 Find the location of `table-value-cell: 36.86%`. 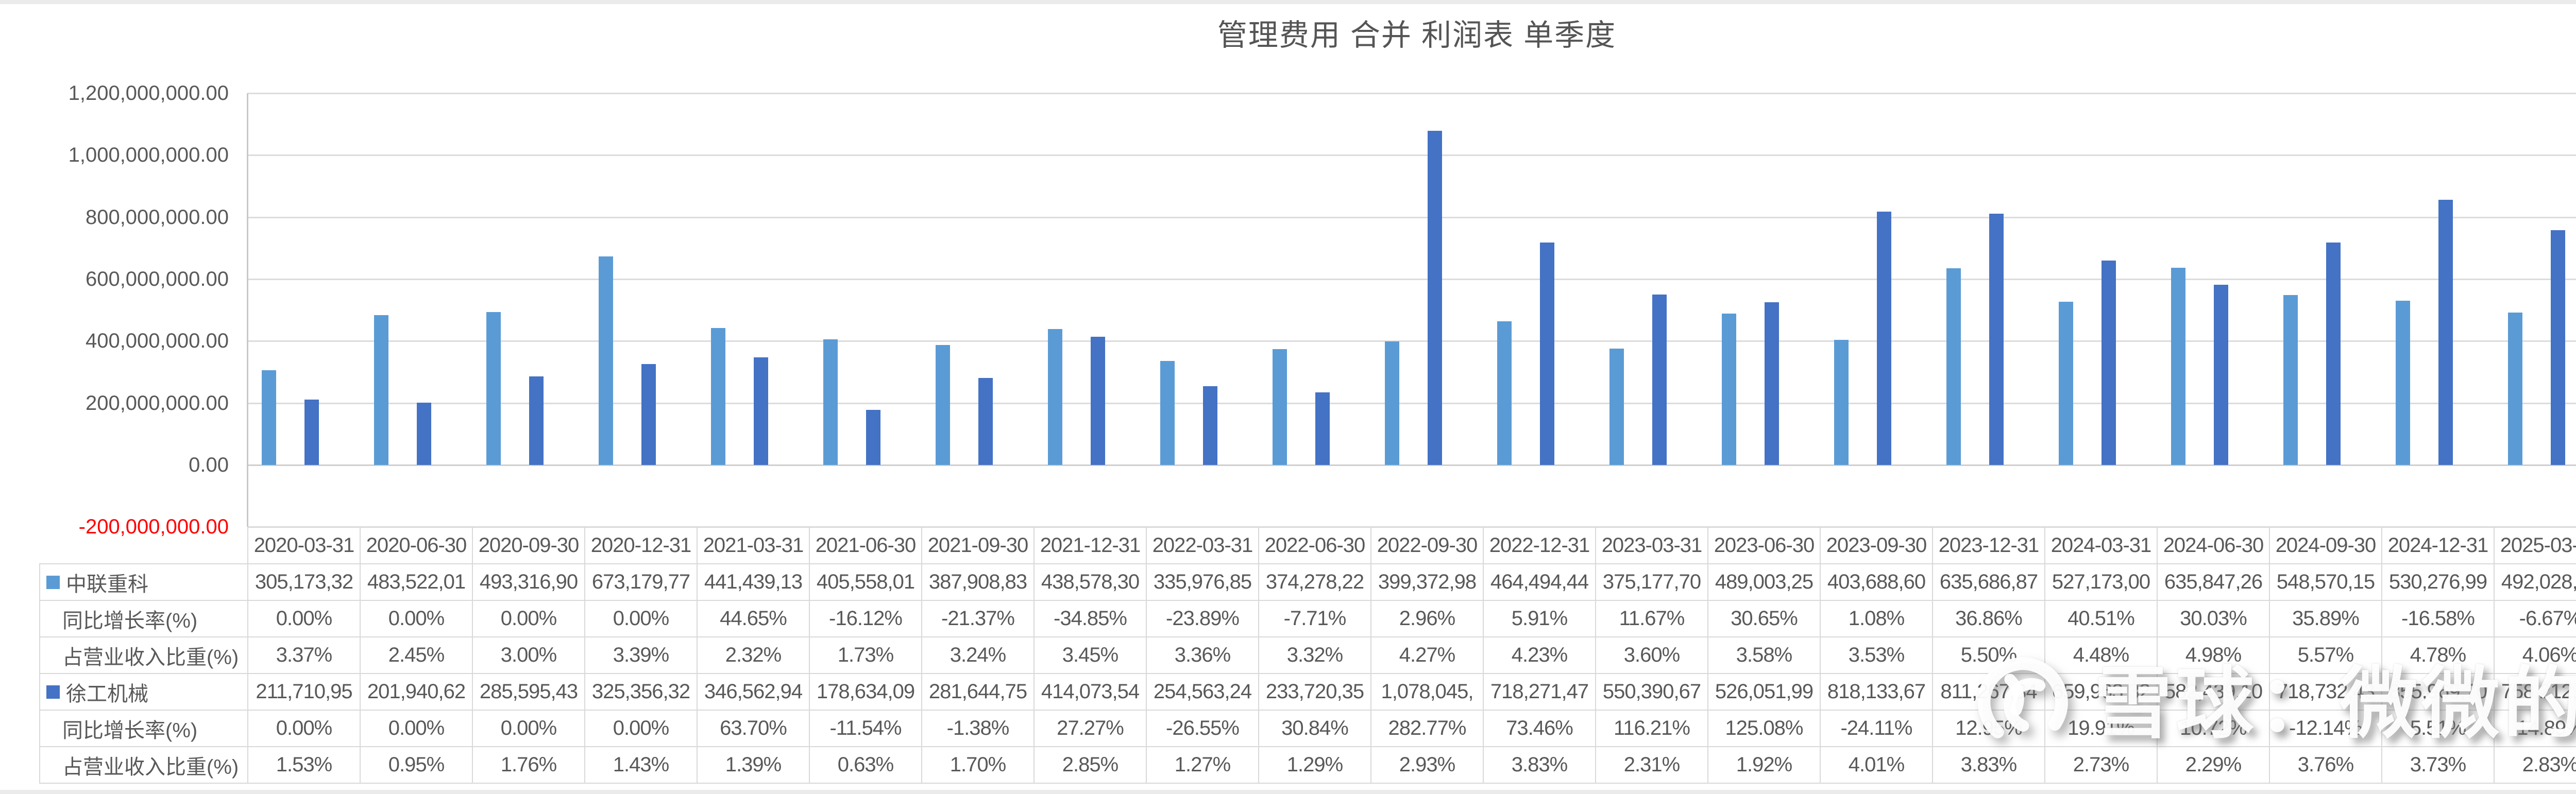

table-value-cell: 36.86% is located at coordinates (1988, 618).